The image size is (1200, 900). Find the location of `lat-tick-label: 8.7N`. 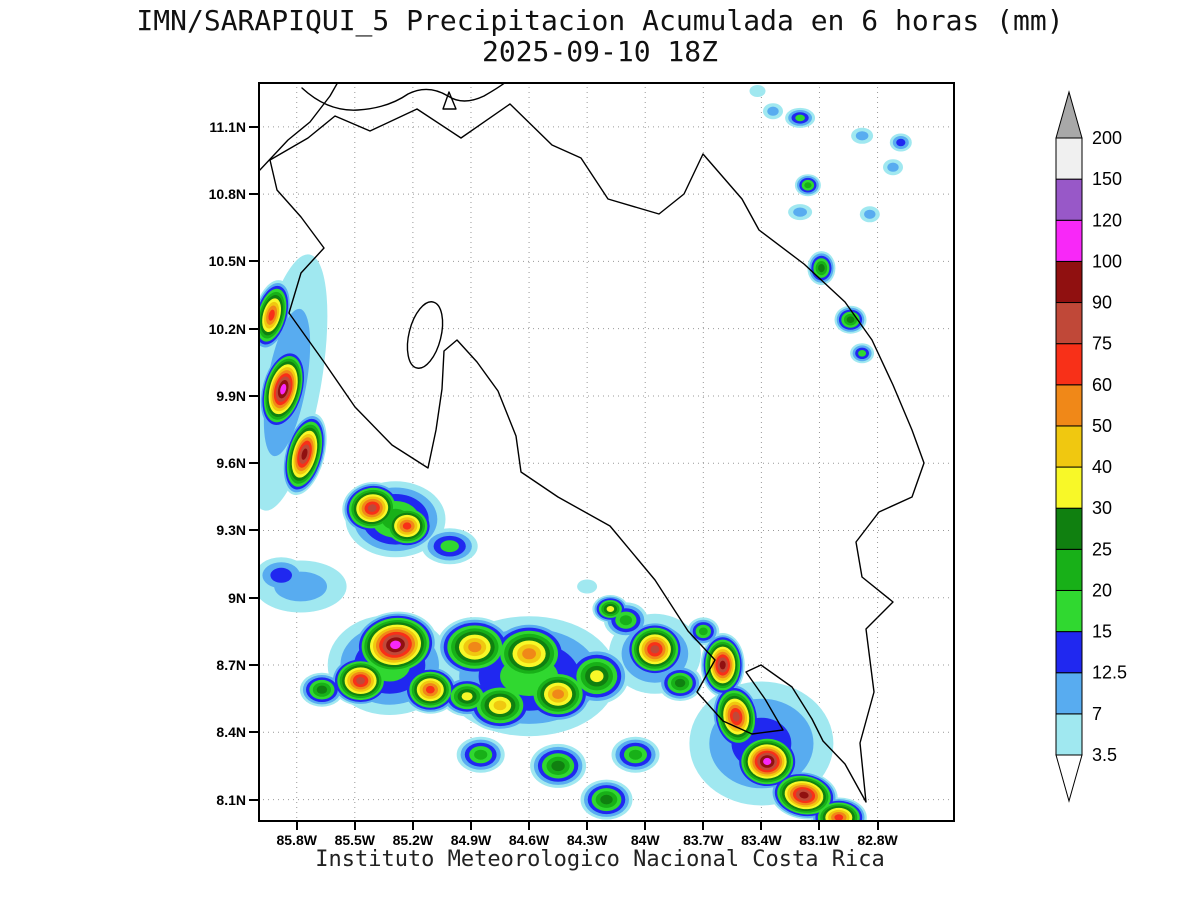

lat-tick-label: 8.7N is located at coordinates (231, 665).